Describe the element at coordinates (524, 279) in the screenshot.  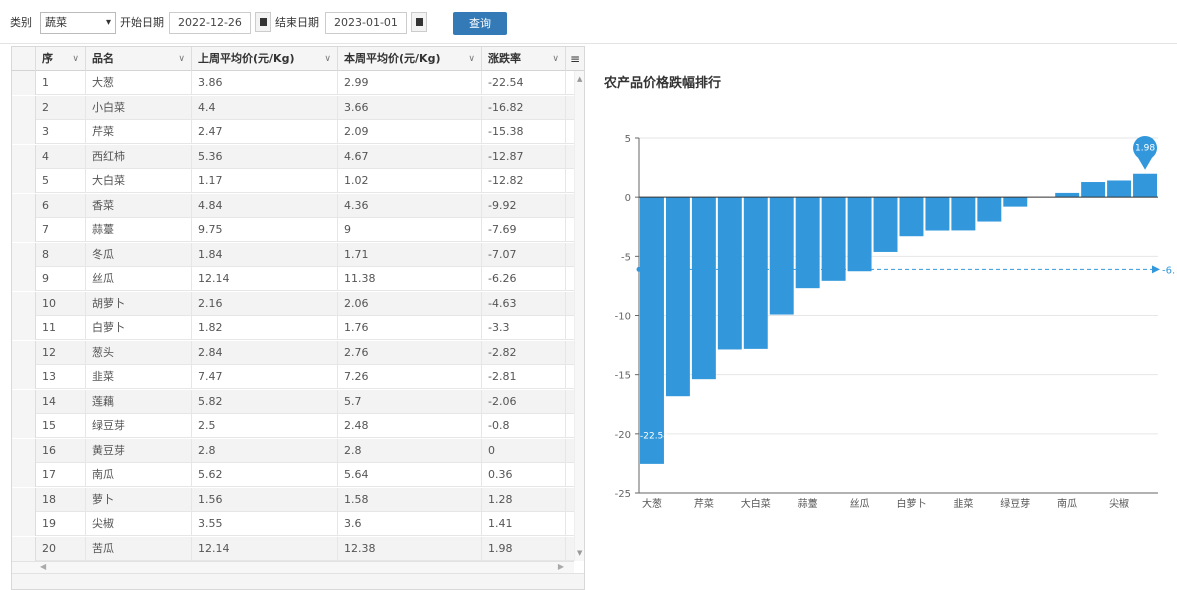
I see `cell-change-rate: -6.26` at that location.